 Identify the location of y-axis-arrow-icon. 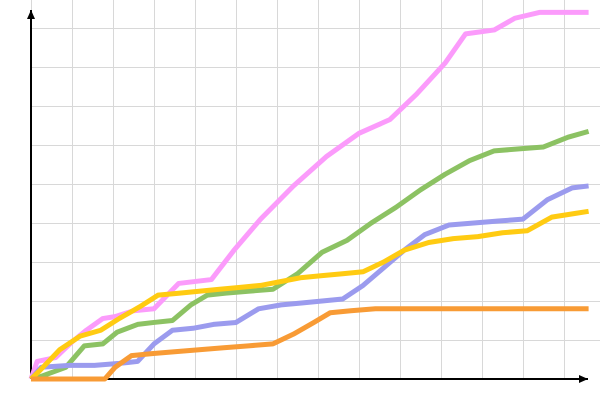
(31, 14).